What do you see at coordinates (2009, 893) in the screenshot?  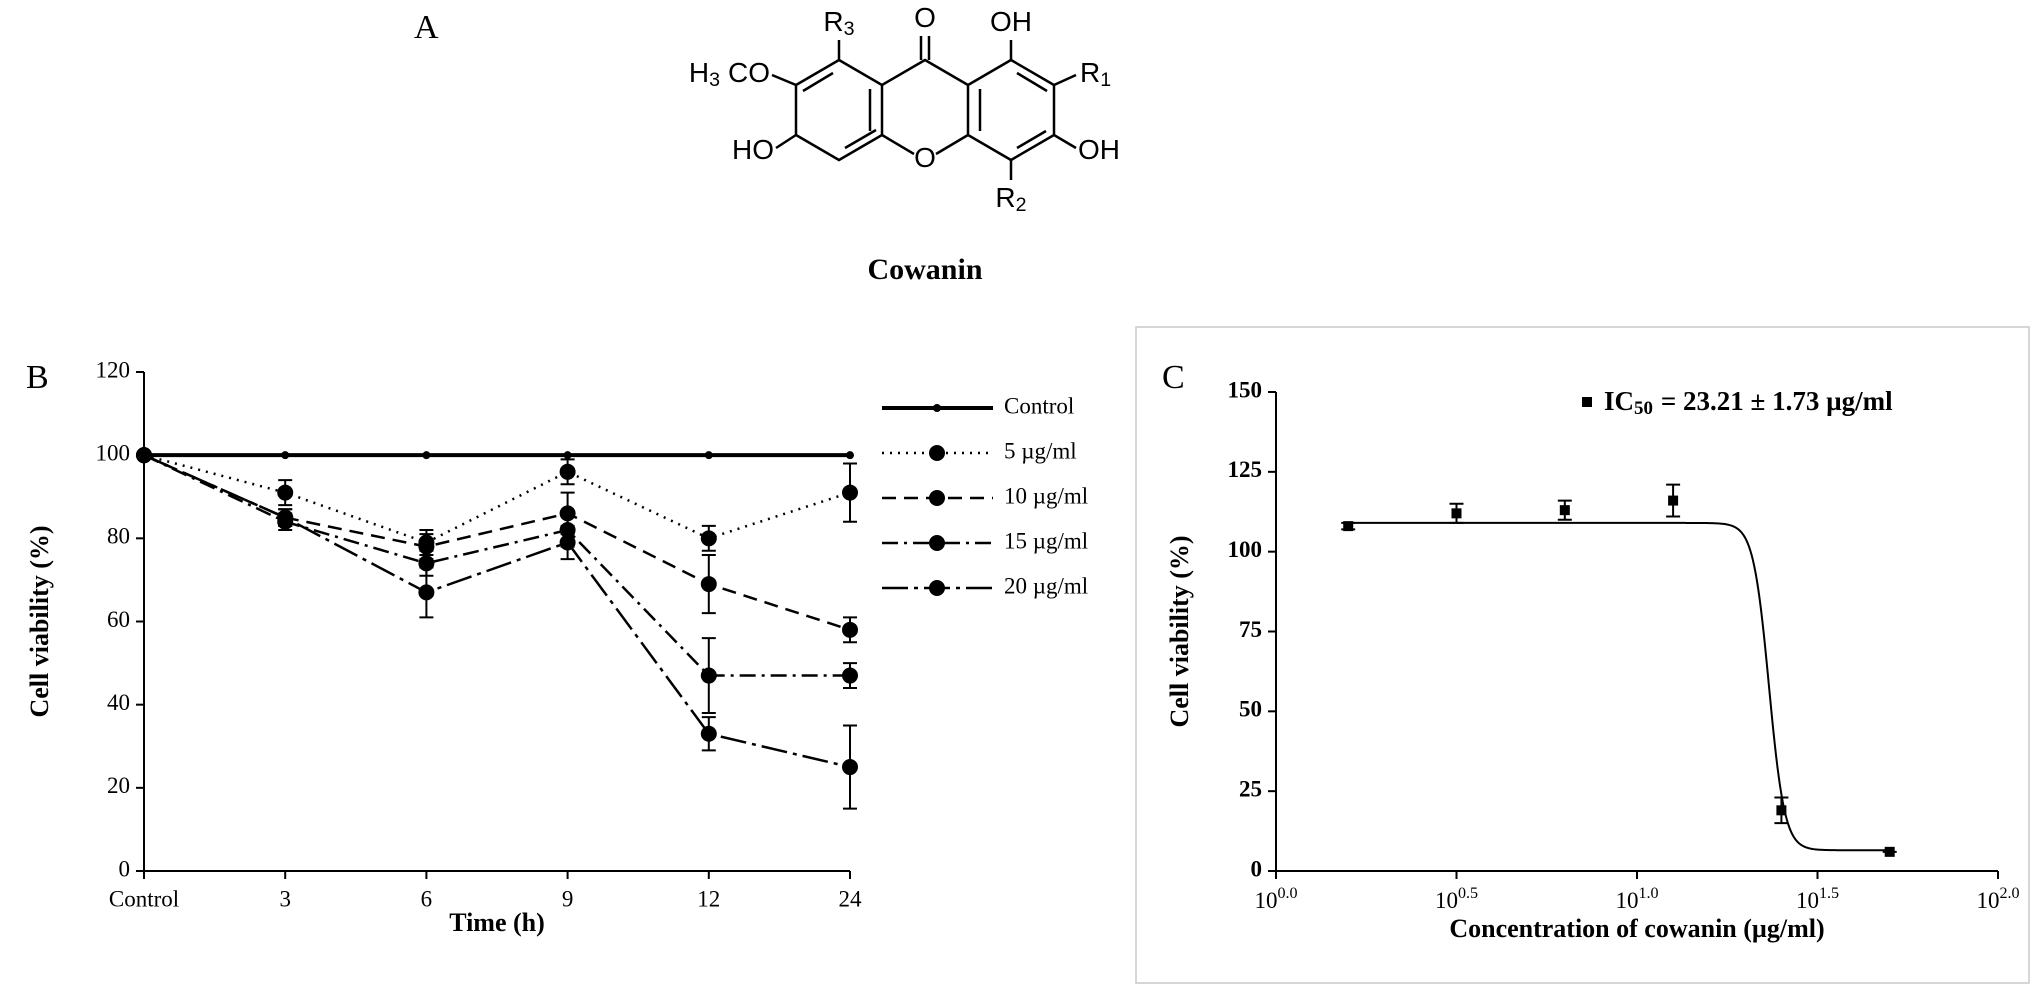 I see `text-part: 2.0` at bounding box center [2009, 893].